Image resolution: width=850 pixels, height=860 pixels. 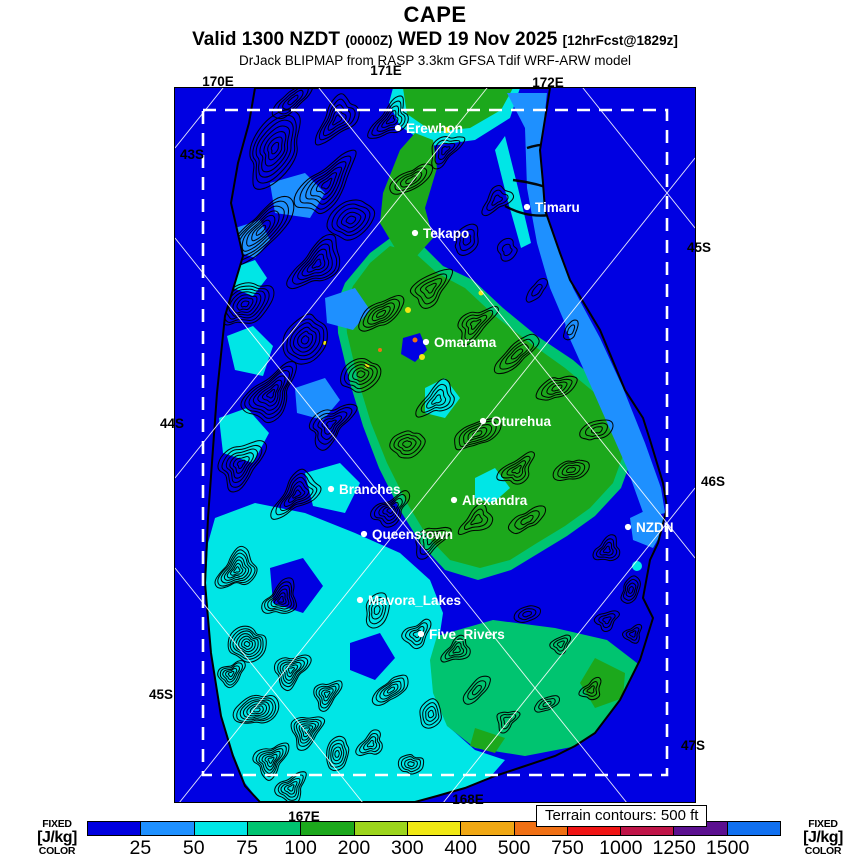 What do you see at coordinates (140, 848) in the screenshot?
I see `colorbar-tick-label: 25` at bounding box center [140, 848].